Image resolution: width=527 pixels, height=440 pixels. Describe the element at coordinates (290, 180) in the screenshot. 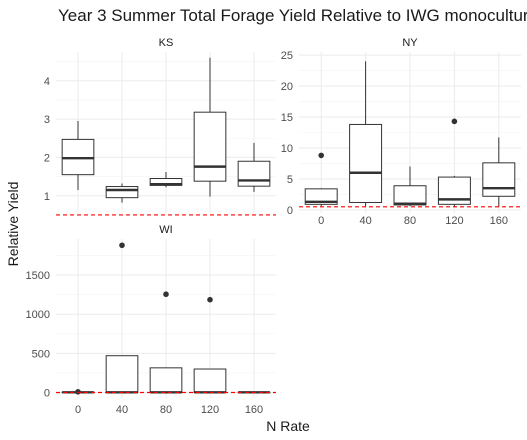

I see `y-tick-label: 5` at that location.